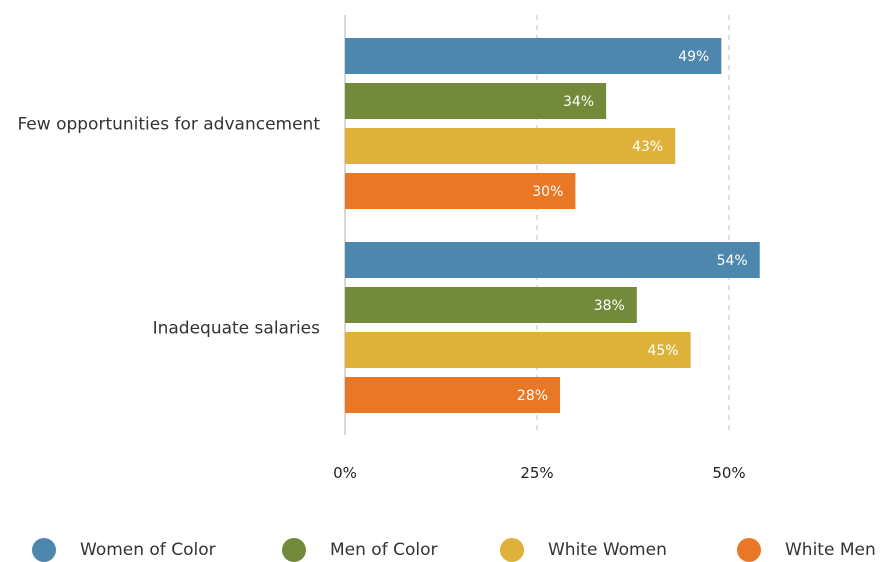  I want to click on legend-label: Men of Color, so click(384, 550).